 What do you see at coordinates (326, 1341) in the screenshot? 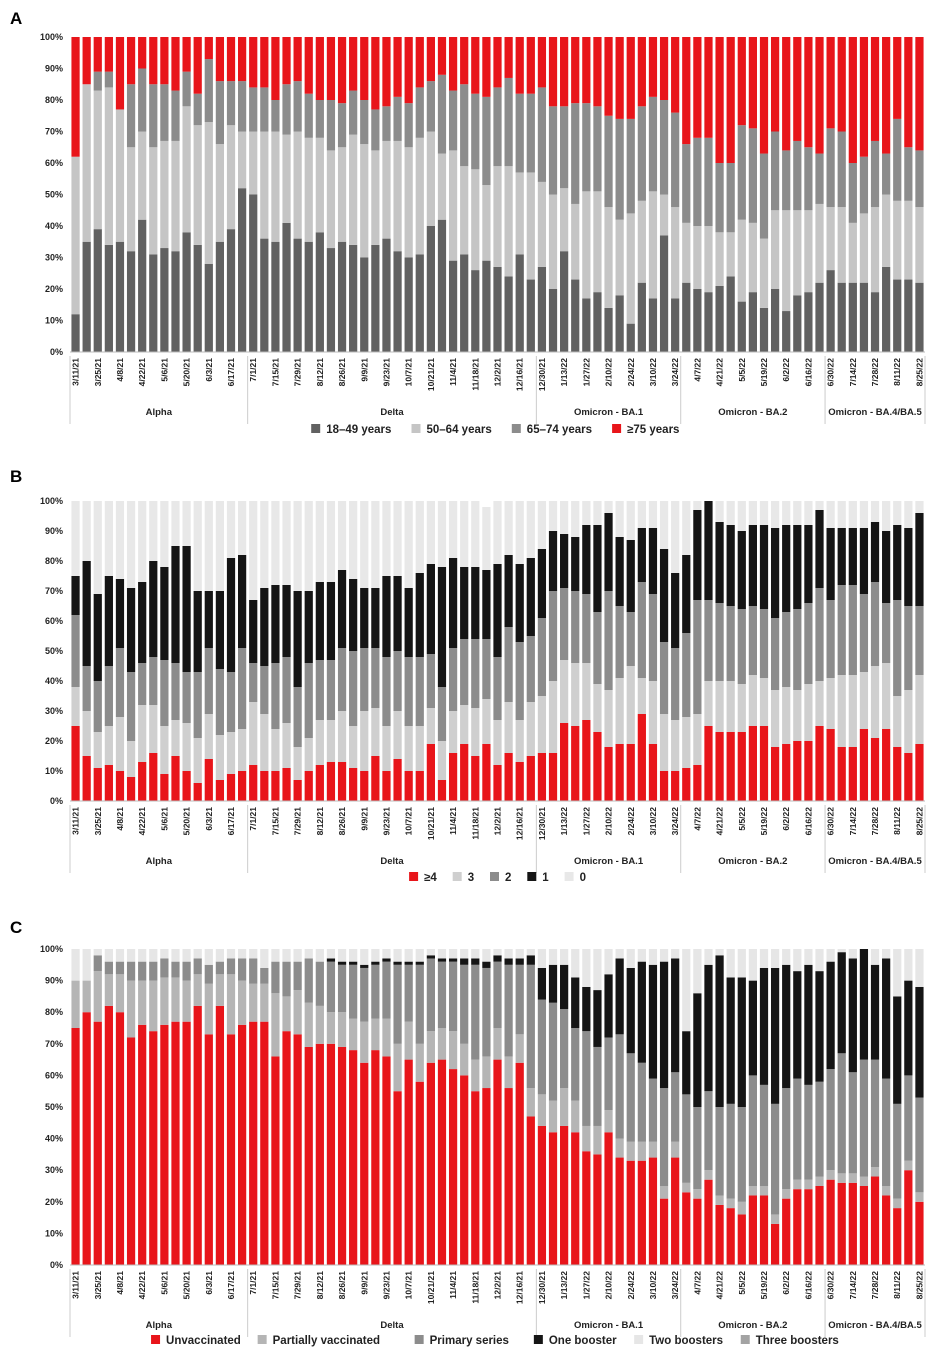
I see `legend-label: Partially vaccinated` at bounding box center [326, 1341].